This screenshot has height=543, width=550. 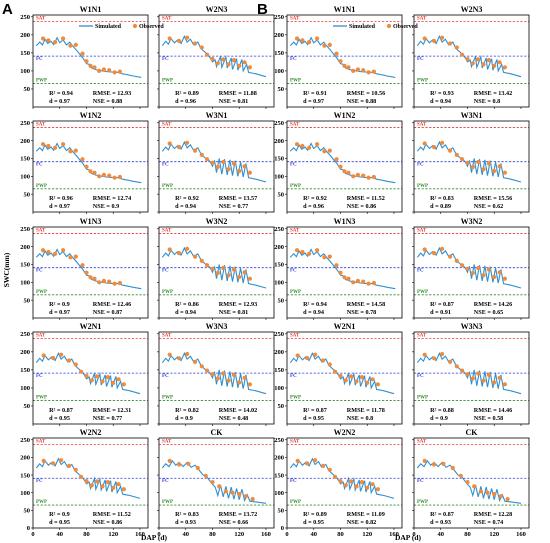 I want to click on panel-title: W2N1, so click(x=345, y=326).